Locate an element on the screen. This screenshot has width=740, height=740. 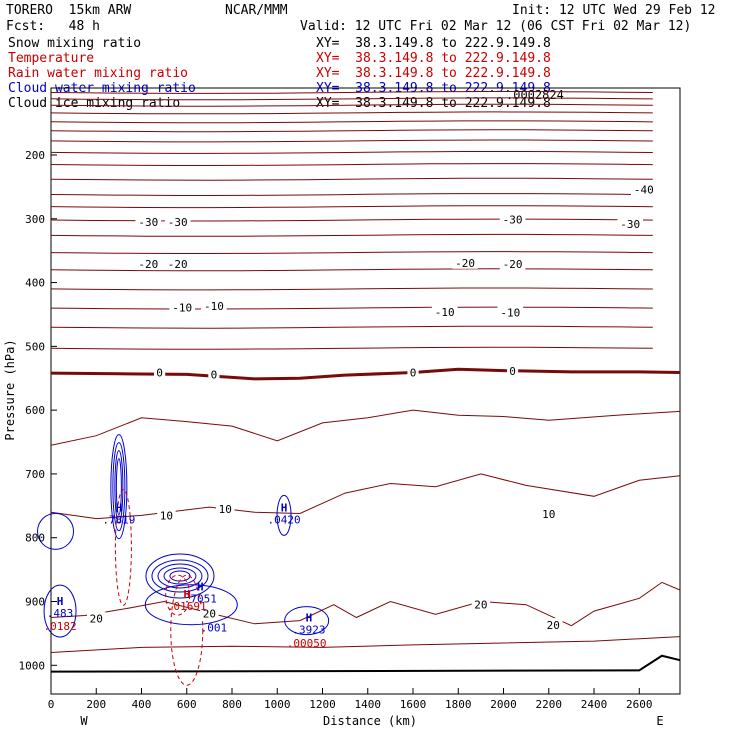
extremum-value: .7819 is located at coordinates (118, 519).